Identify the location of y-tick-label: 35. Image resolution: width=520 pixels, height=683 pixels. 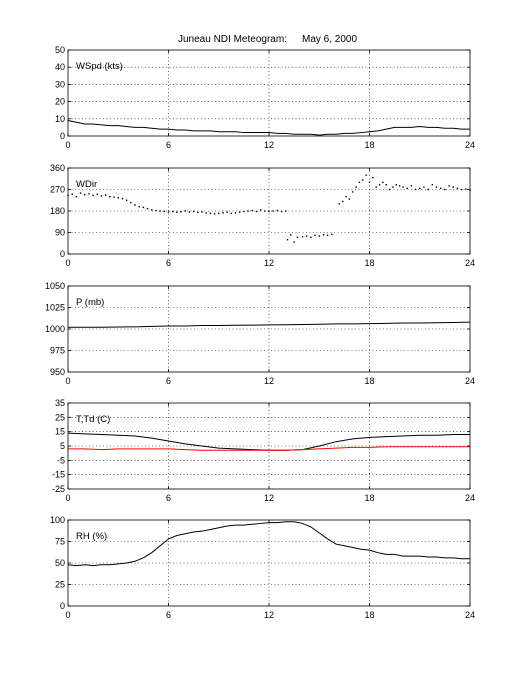
(60, 403).